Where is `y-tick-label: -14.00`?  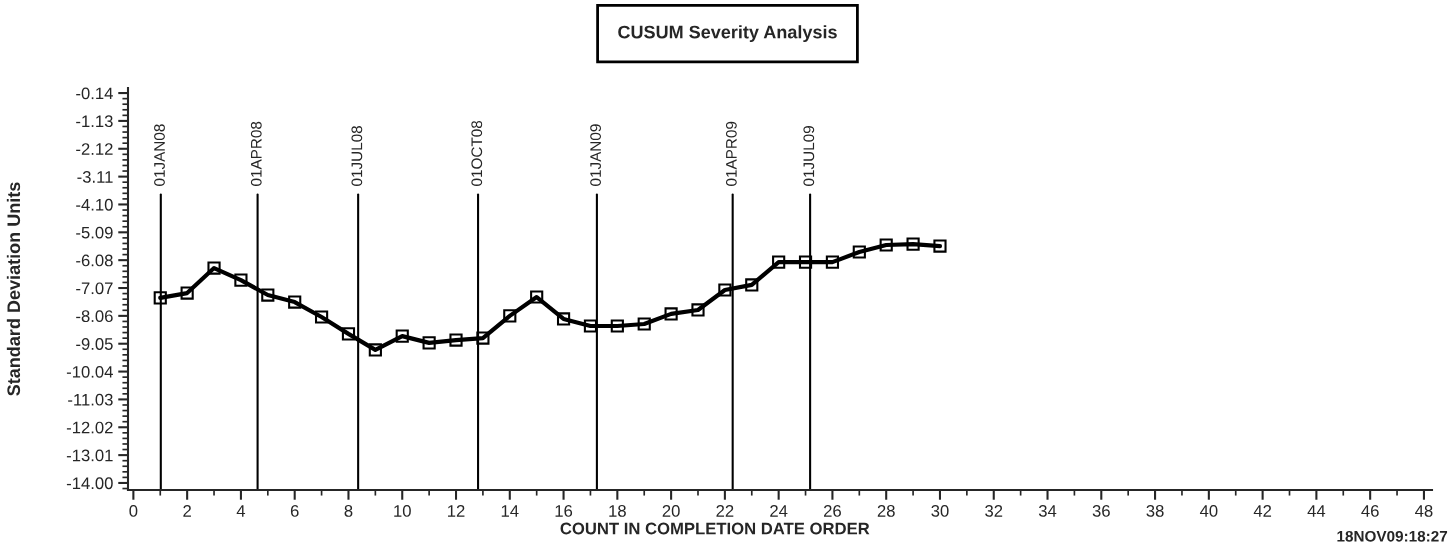
y-tick-label: -14.00 is located at coordinates (89, 483).